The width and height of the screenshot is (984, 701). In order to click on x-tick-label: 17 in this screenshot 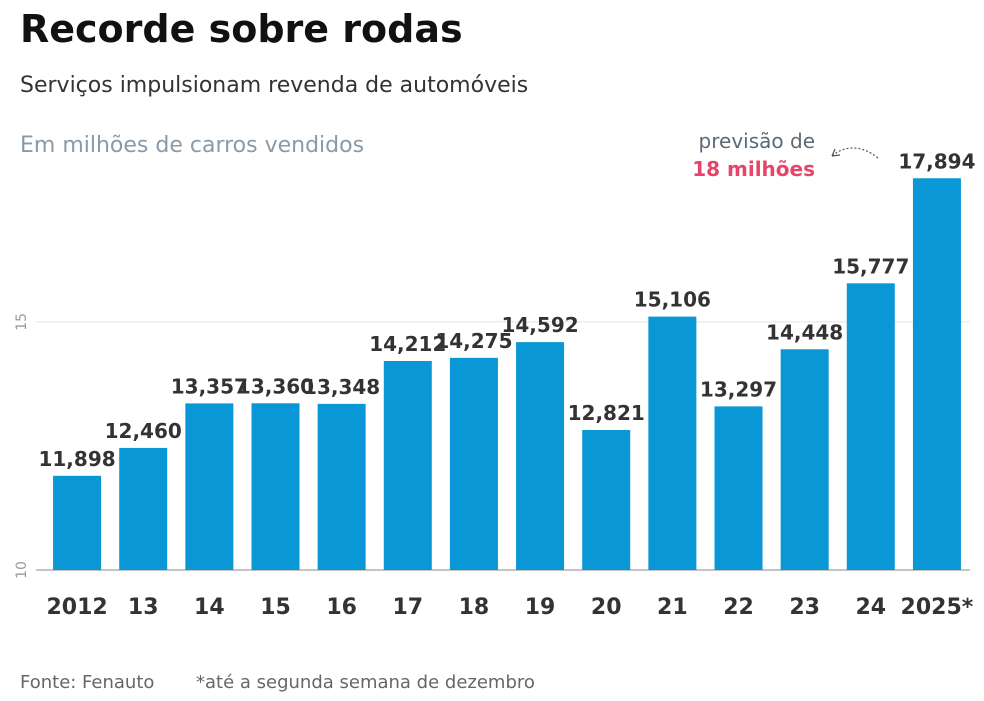, I will do `click(407, 607)`.